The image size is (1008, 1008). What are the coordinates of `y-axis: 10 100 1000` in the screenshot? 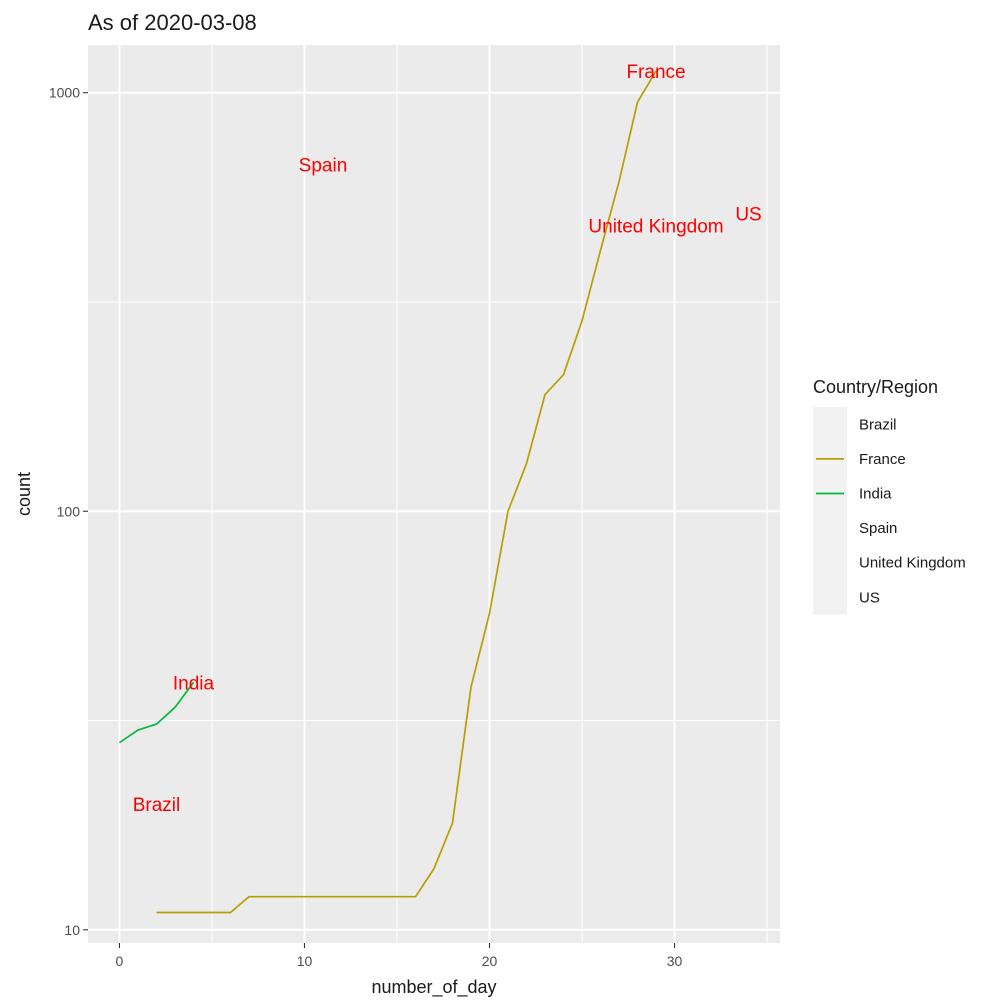 It's located at (68, 511).